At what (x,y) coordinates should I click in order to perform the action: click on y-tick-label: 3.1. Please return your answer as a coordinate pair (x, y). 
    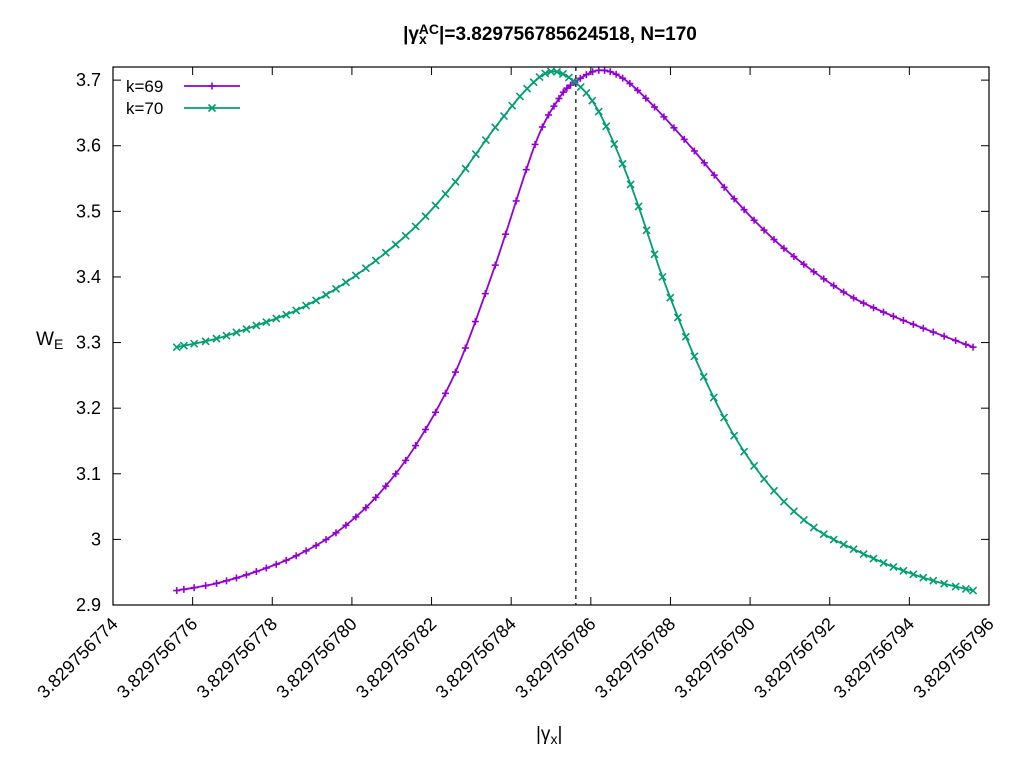
    Looking at the image, I should click on (88, 474).